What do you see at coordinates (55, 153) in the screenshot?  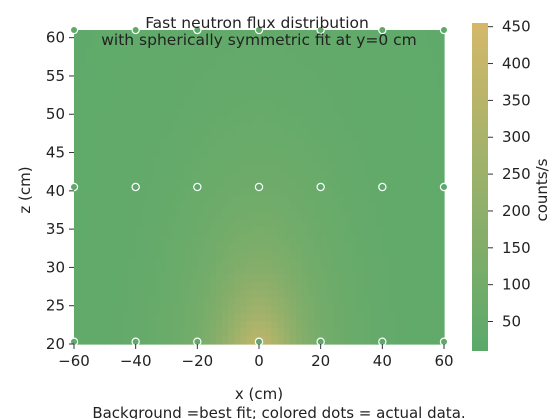 I see `y-tick-label: 45` at bounding box center [55, 153].